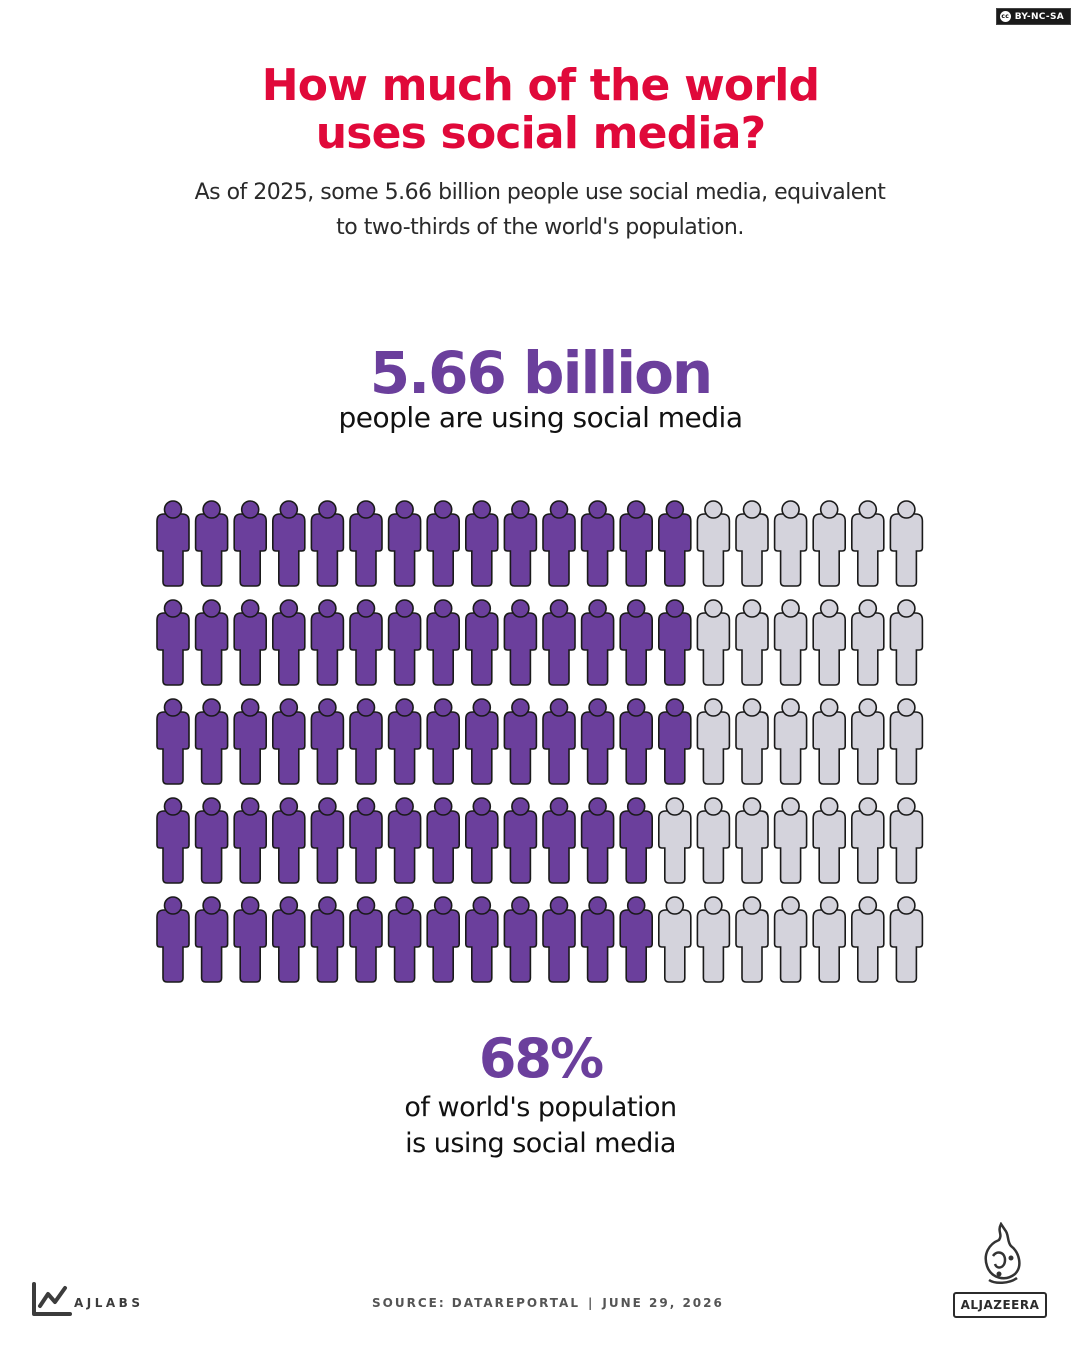 The height and width of the screenshot is (1350, 1081). What do you see at coordinates (52, 1299) in the screenshot?
I see `ajlabs-logo-icon` at bounding box center [52, 1299].